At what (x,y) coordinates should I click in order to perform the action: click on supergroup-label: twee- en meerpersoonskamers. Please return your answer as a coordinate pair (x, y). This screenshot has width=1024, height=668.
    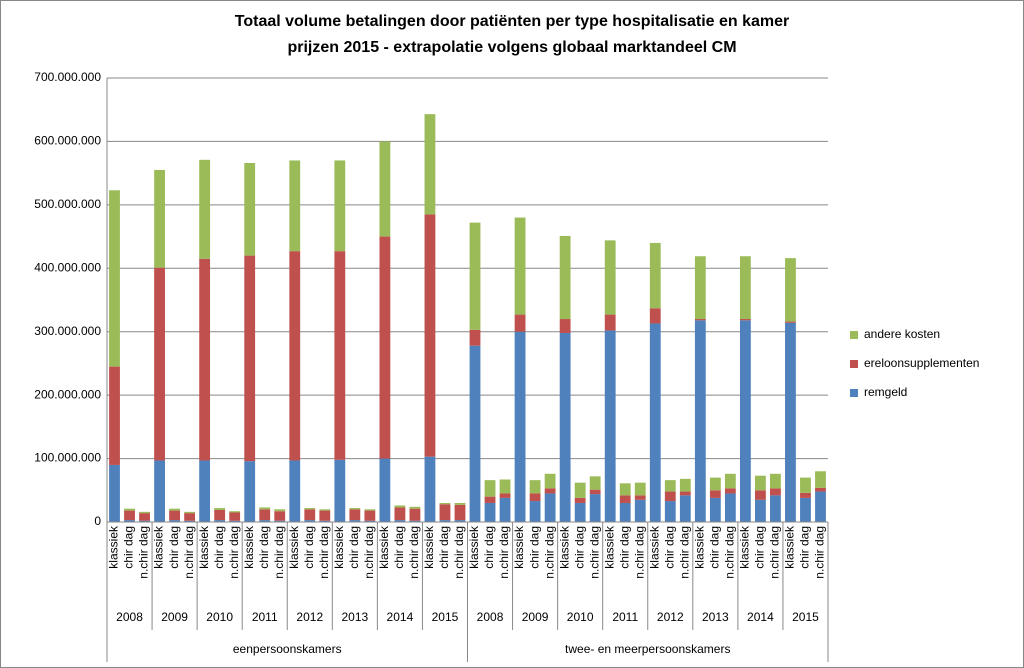
    Looking at the image, I should click on (647, 649).